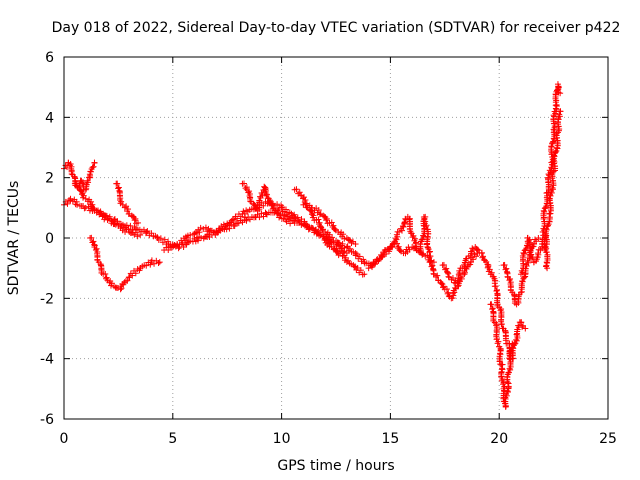 The height and width of the screenshot is (480, 640). What do you see at coordinates (608, 439) in the screenshot?
I see `x-tick-label: 25` at bounding box center [608, 439].